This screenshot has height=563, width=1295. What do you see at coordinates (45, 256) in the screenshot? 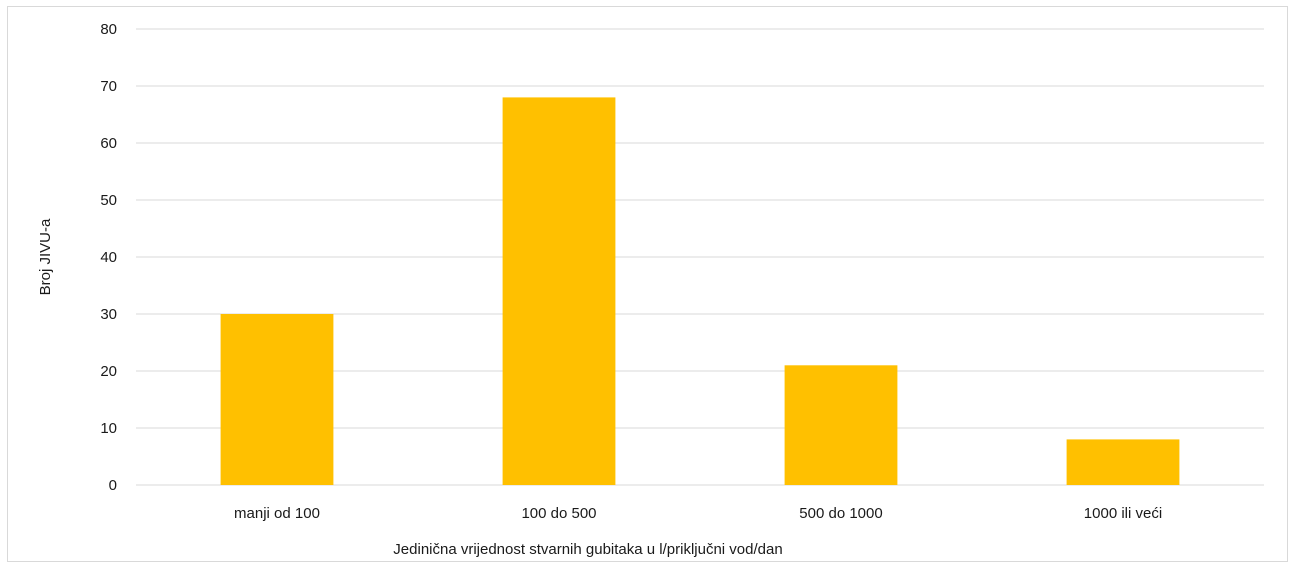
I see `y-axis-title: Broj JIVU-a` at bounding box center [45, 256].